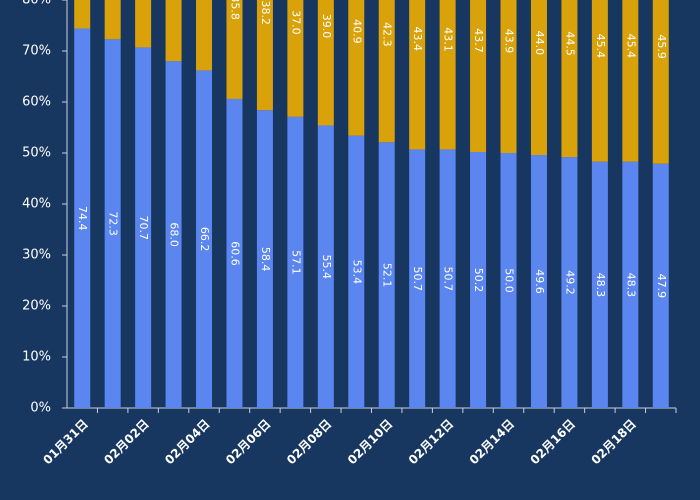 The height and width of the screenshot is (500, 700). I want to click on x-tick-label: 02月10日, so click(370, 442).